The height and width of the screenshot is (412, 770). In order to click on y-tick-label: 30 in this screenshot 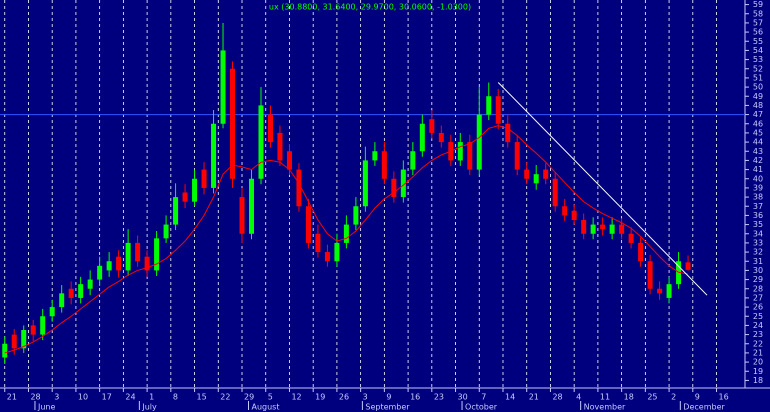, I will do `click(758, 270)`.